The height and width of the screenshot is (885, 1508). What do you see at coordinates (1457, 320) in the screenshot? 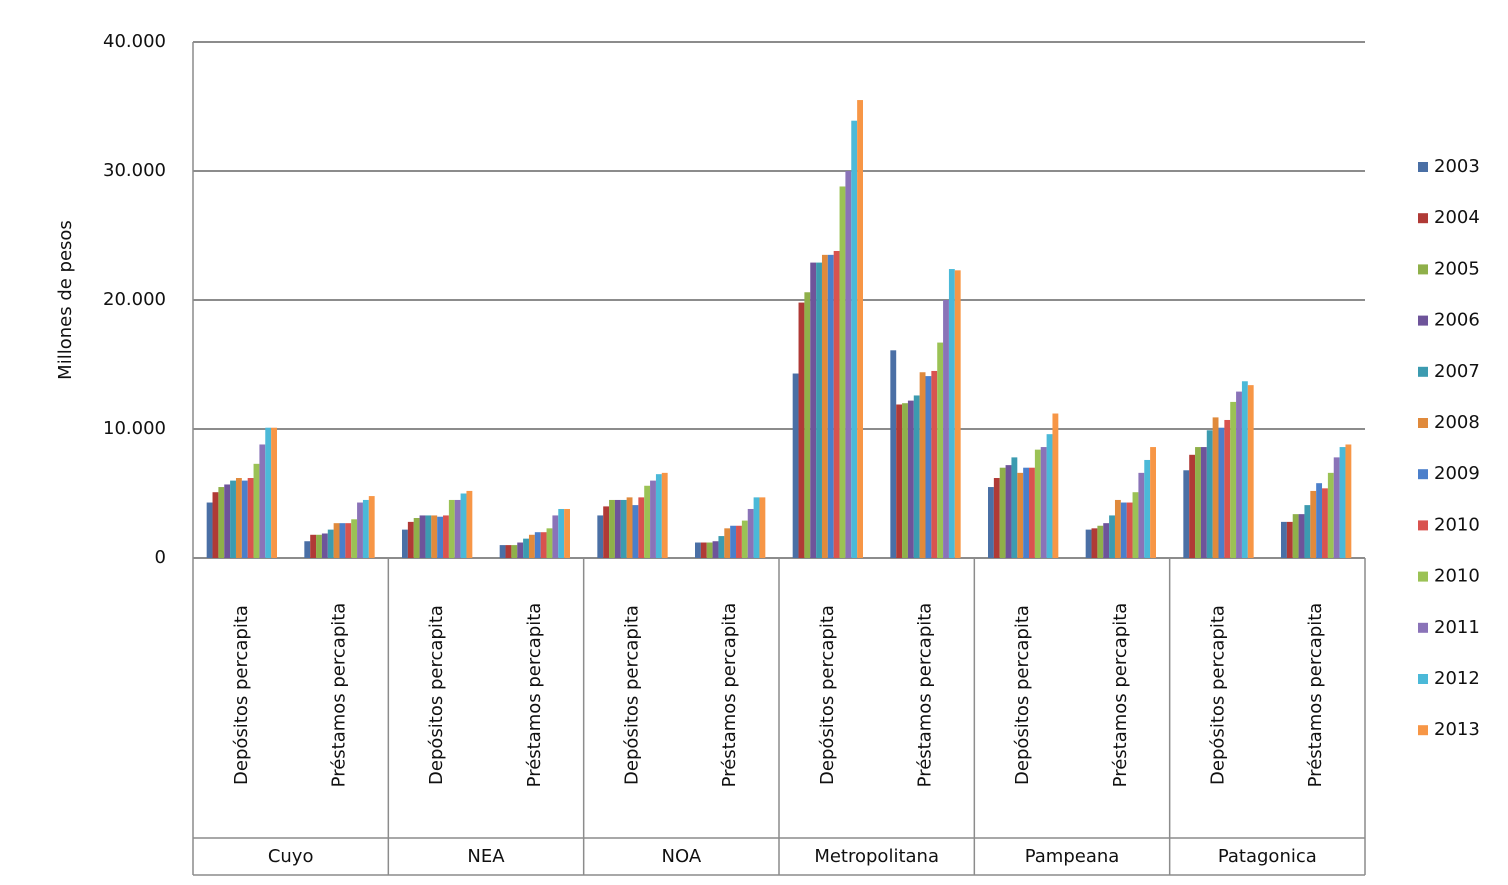
I see `legend-label: 2006` at bounding box center [1457, 320].